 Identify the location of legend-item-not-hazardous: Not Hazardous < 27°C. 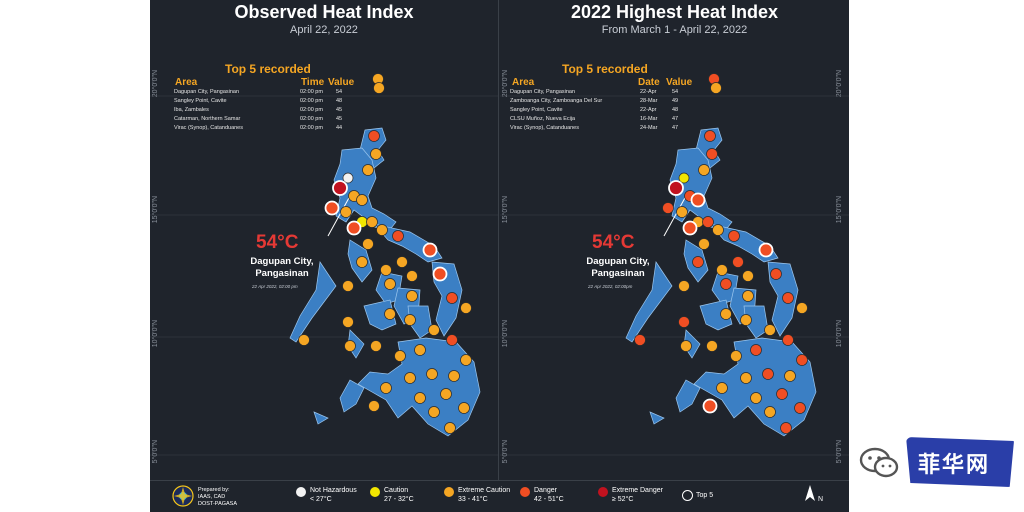
(326, 495).